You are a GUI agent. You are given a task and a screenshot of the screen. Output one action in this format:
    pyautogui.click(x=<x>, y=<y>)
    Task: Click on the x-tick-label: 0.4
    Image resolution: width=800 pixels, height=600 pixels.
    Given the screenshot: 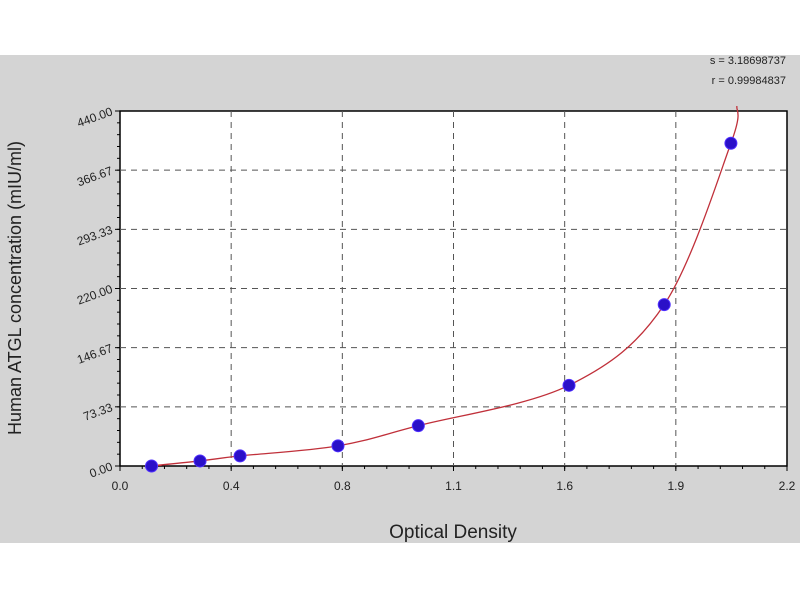 What is the action you would take?
    pyautogui.click(x=231, y=486)
    